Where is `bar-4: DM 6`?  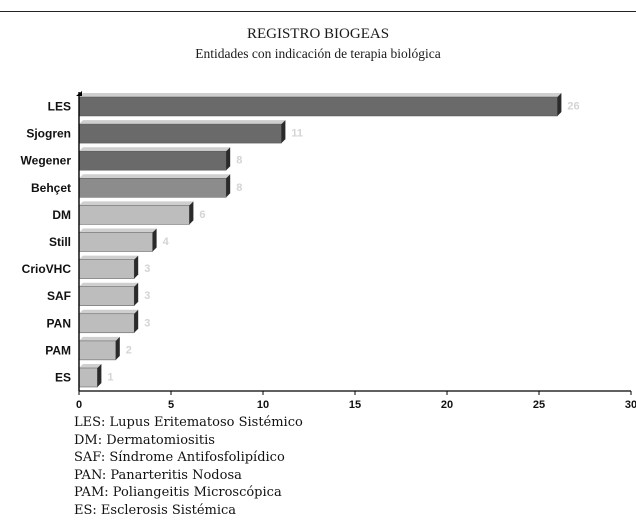
bar-4: DM 6 is located at coordinates (129, 213).